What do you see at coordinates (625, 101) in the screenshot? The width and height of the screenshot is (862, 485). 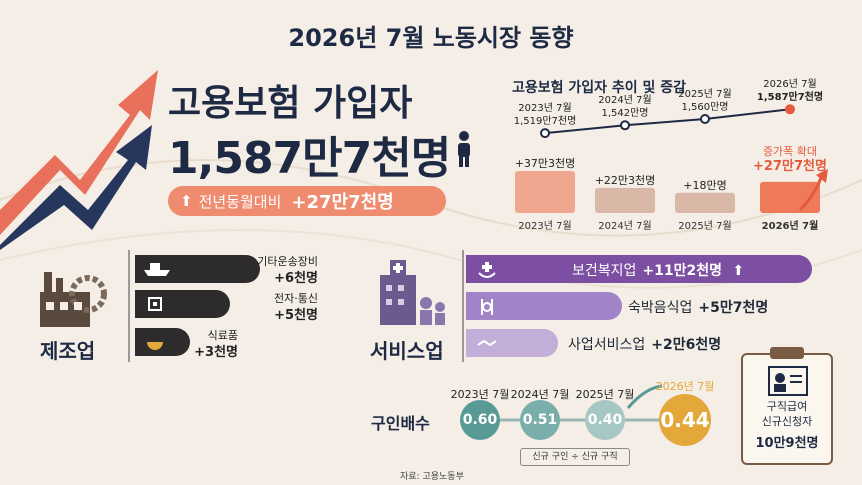 I see `trend-point-date: 2024년 7월` at bounding box center [625, 101].